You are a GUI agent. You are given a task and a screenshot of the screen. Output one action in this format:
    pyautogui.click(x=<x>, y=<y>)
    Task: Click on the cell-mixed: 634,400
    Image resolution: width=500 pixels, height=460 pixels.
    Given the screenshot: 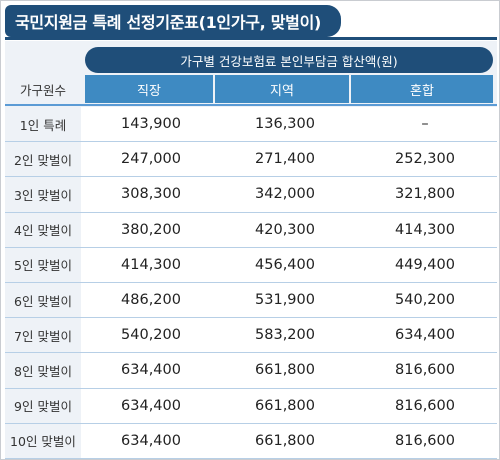 What is the action you would take?
    pyautogui.click(x=425, y=335)
    